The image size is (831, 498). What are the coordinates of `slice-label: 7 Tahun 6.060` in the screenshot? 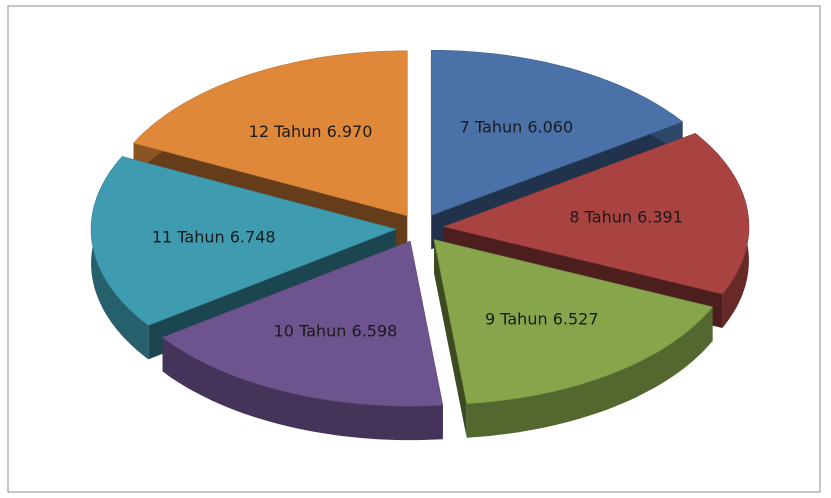 It's located at (517, 126).